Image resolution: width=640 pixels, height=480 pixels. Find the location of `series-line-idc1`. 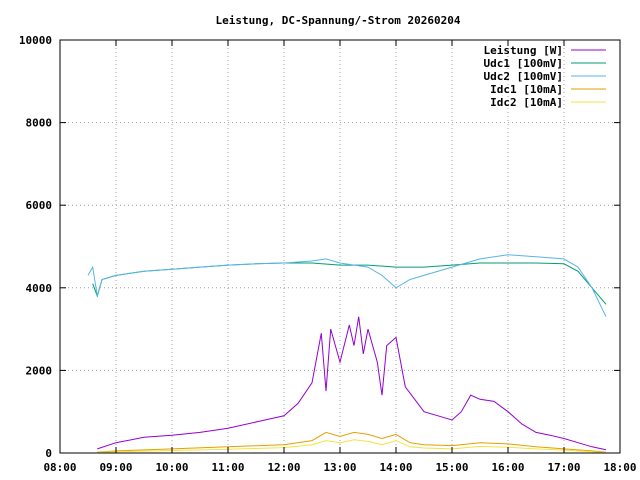

series-line-idc1 is located at coordinates (352, 442).